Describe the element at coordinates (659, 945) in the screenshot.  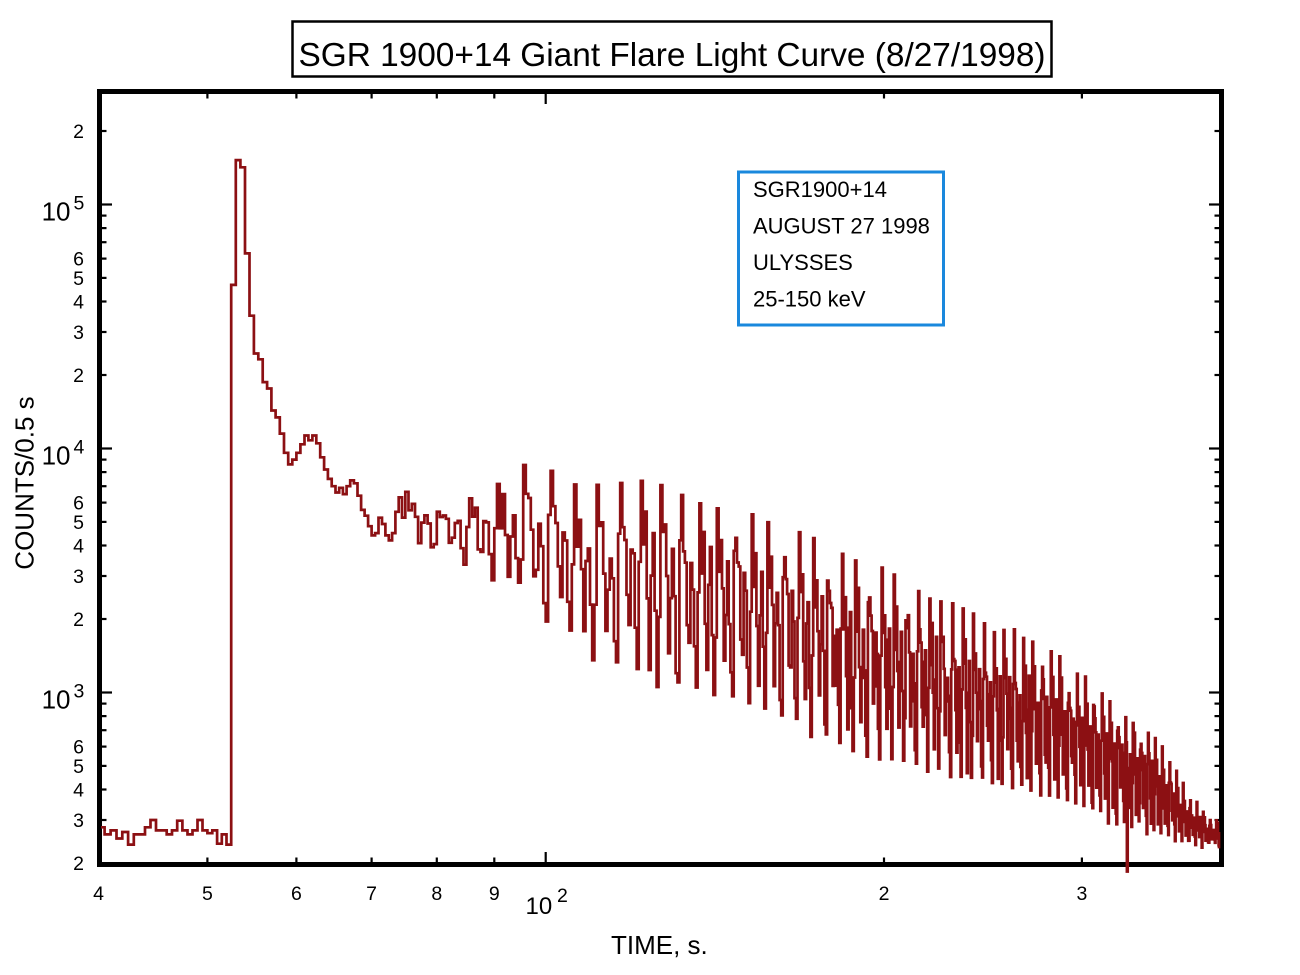
I see `svg-text: TIME, s.` at that location.